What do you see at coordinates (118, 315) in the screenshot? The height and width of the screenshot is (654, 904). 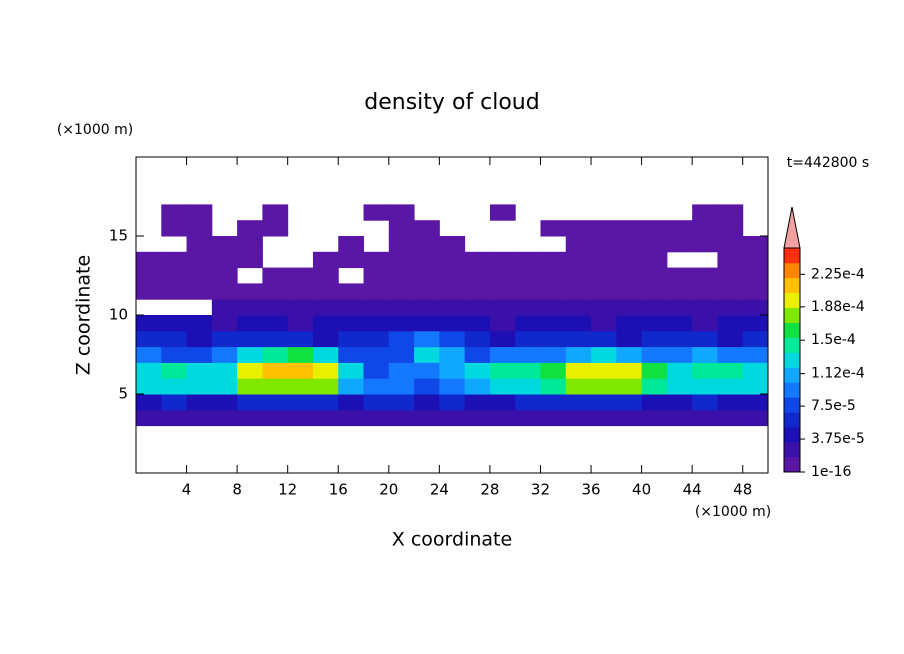 I see `y-tick-label: 10` at bounding box center [118, 315].